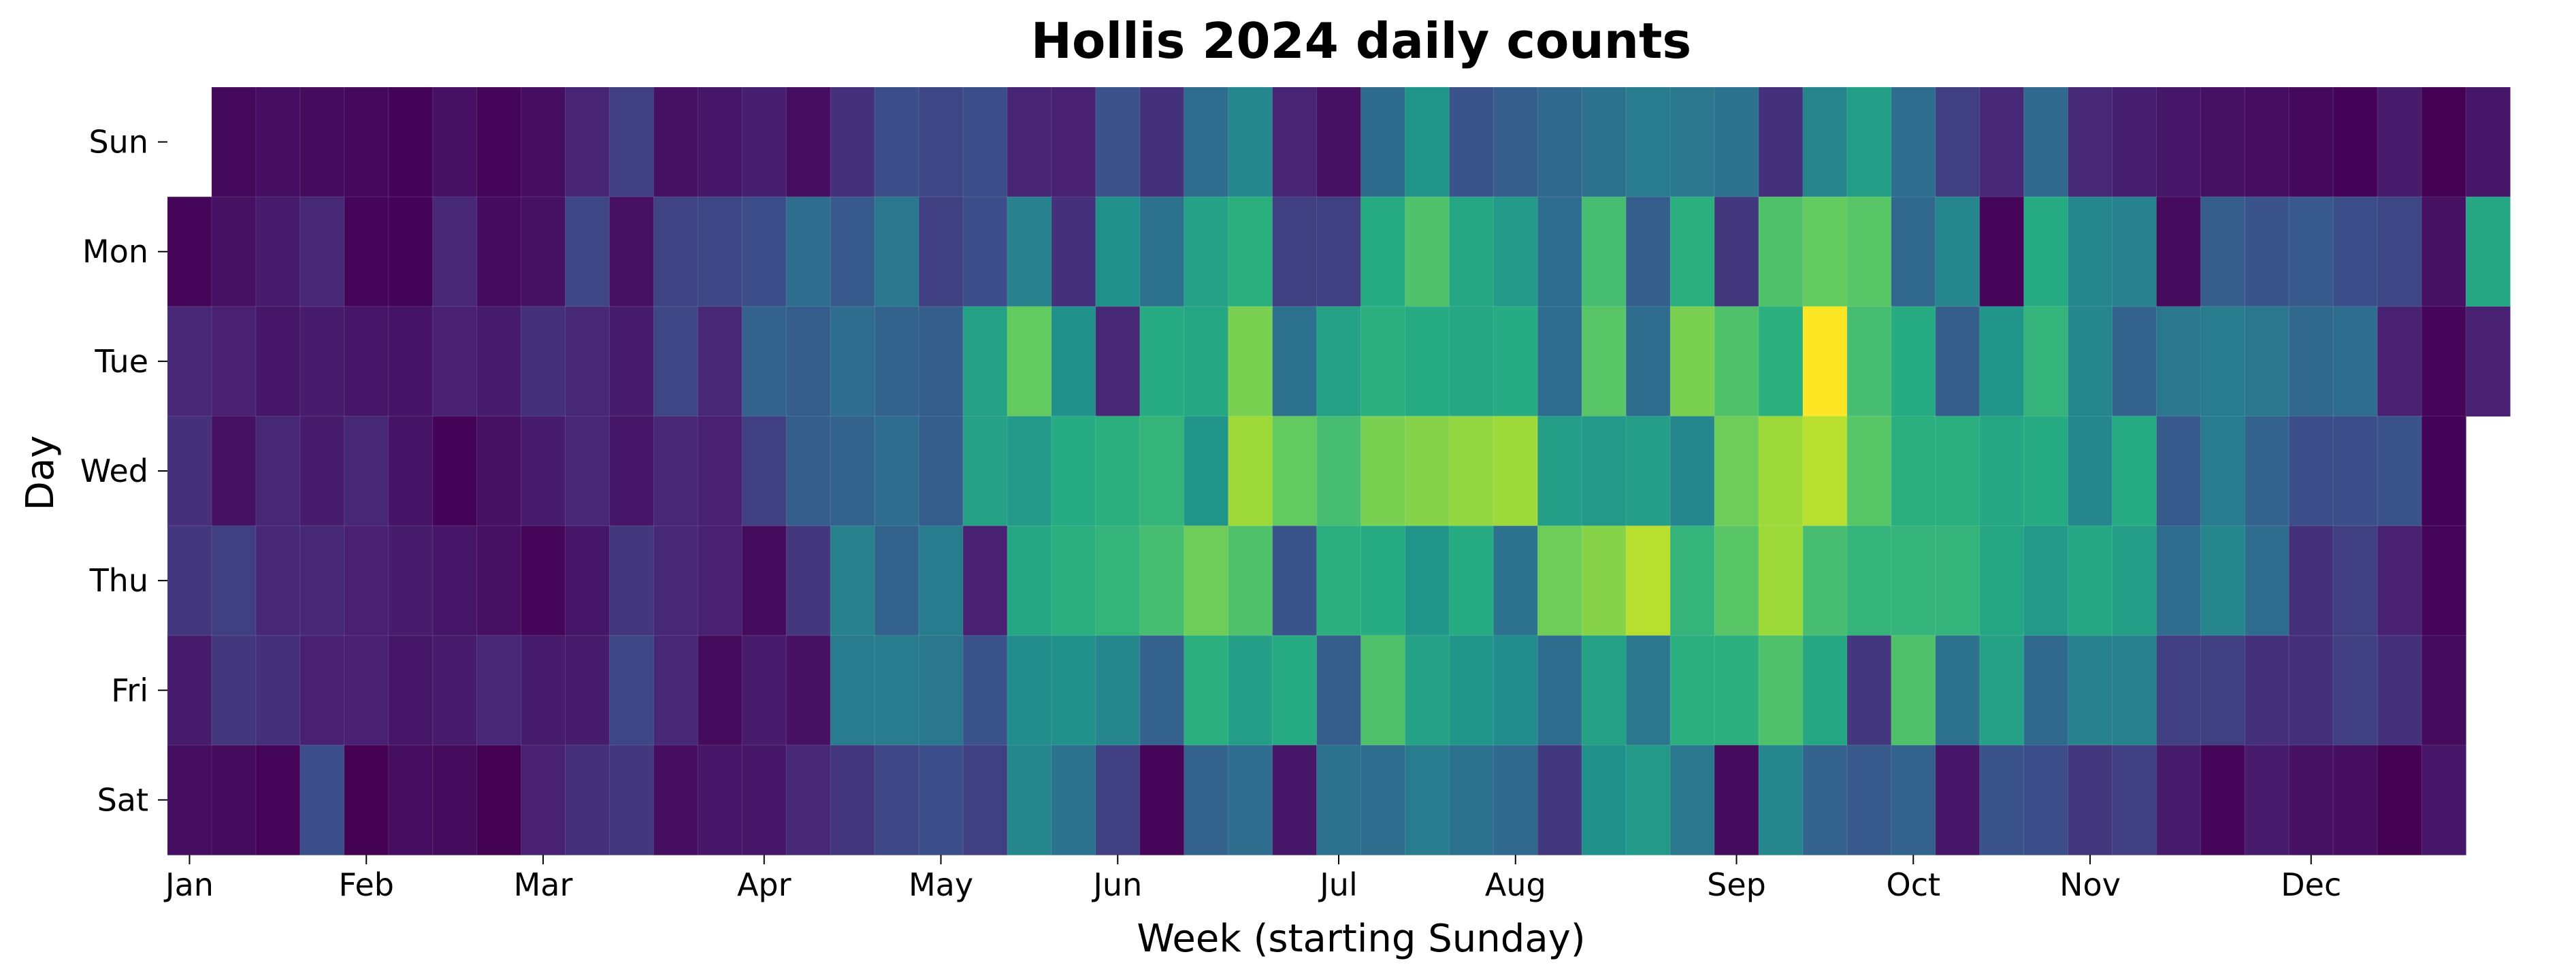 This screenshot has height=980, width=2576. I want to click on x-tick-label: Jul, so click(1338, 885).